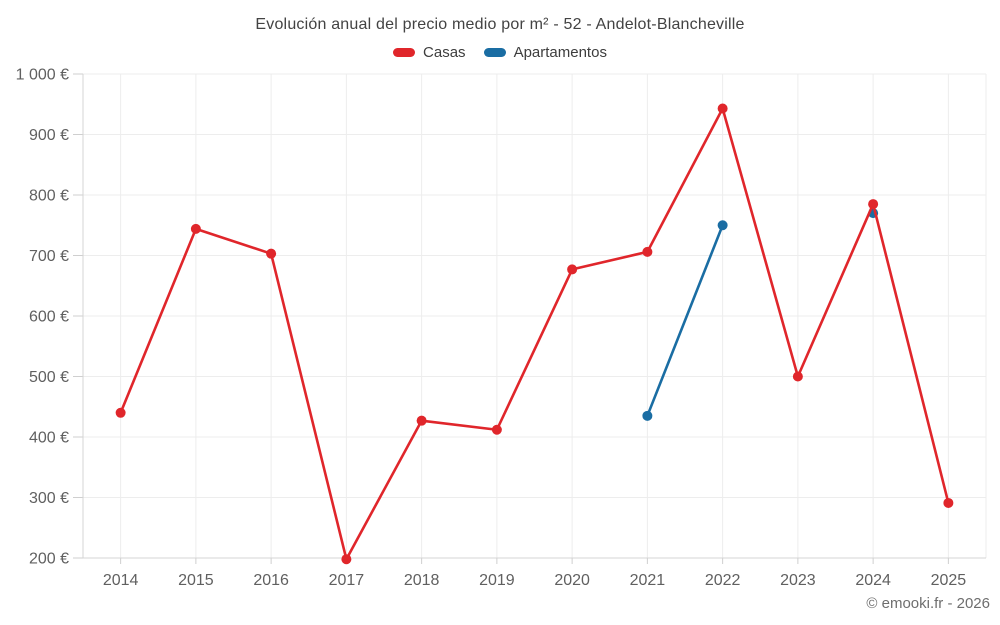  What do you see at coordinates (496, 429) in the screenshot?
I see `data-point-casas-2019` at bounding box center [496, 429].